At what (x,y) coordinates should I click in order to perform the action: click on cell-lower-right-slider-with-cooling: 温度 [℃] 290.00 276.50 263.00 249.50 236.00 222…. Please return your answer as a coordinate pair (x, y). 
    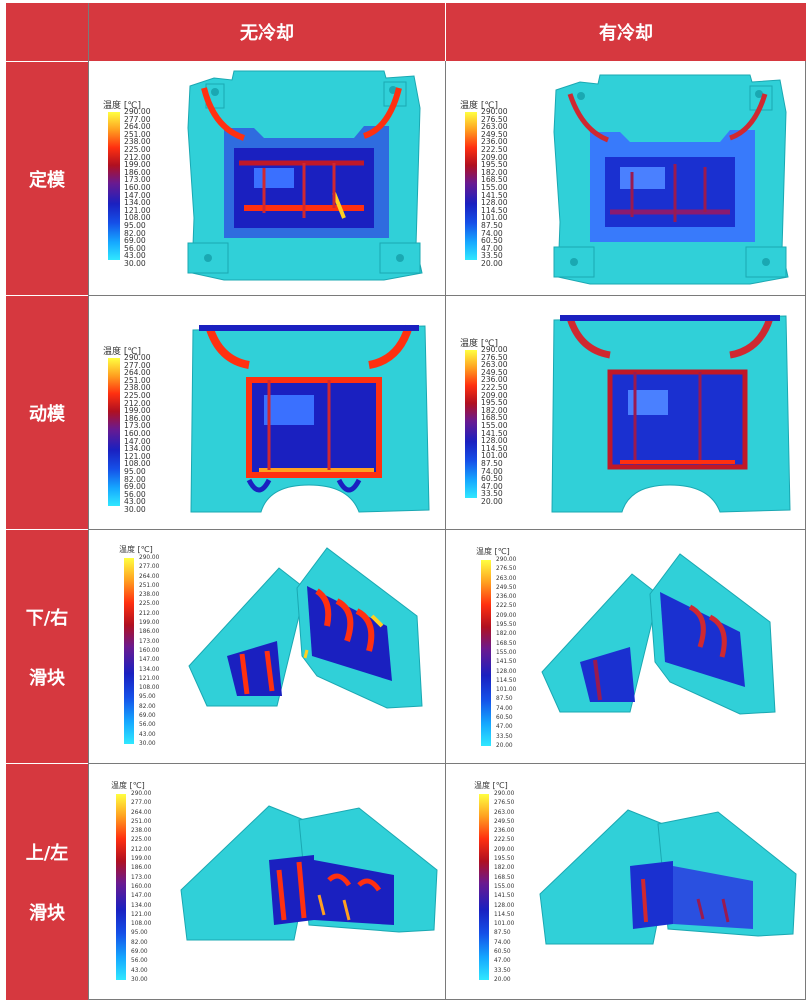
    Looking at the image, I should click on (625, 646).